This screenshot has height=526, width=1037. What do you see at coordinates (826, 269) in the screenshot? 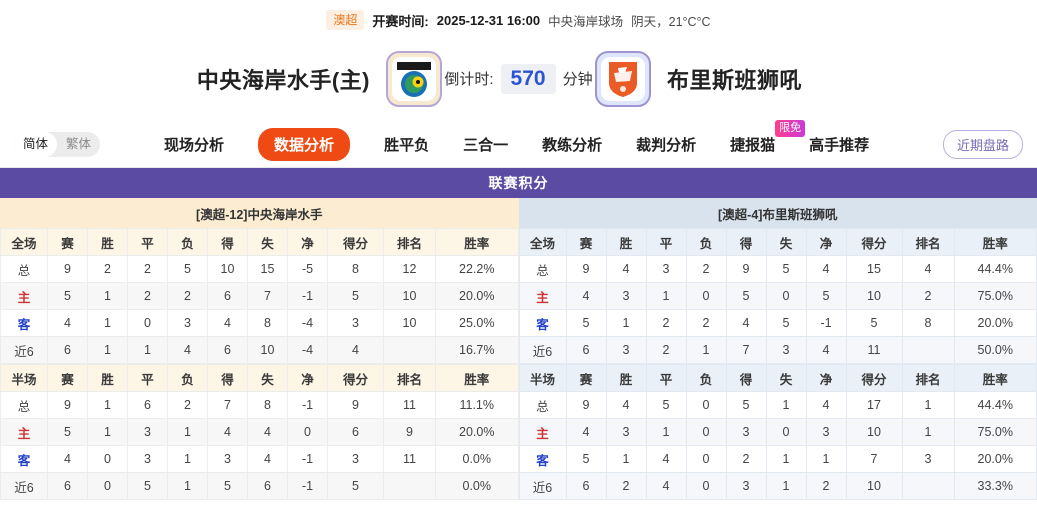
I see `cell-goal-diff: 4` at bounding box center [826, 269].